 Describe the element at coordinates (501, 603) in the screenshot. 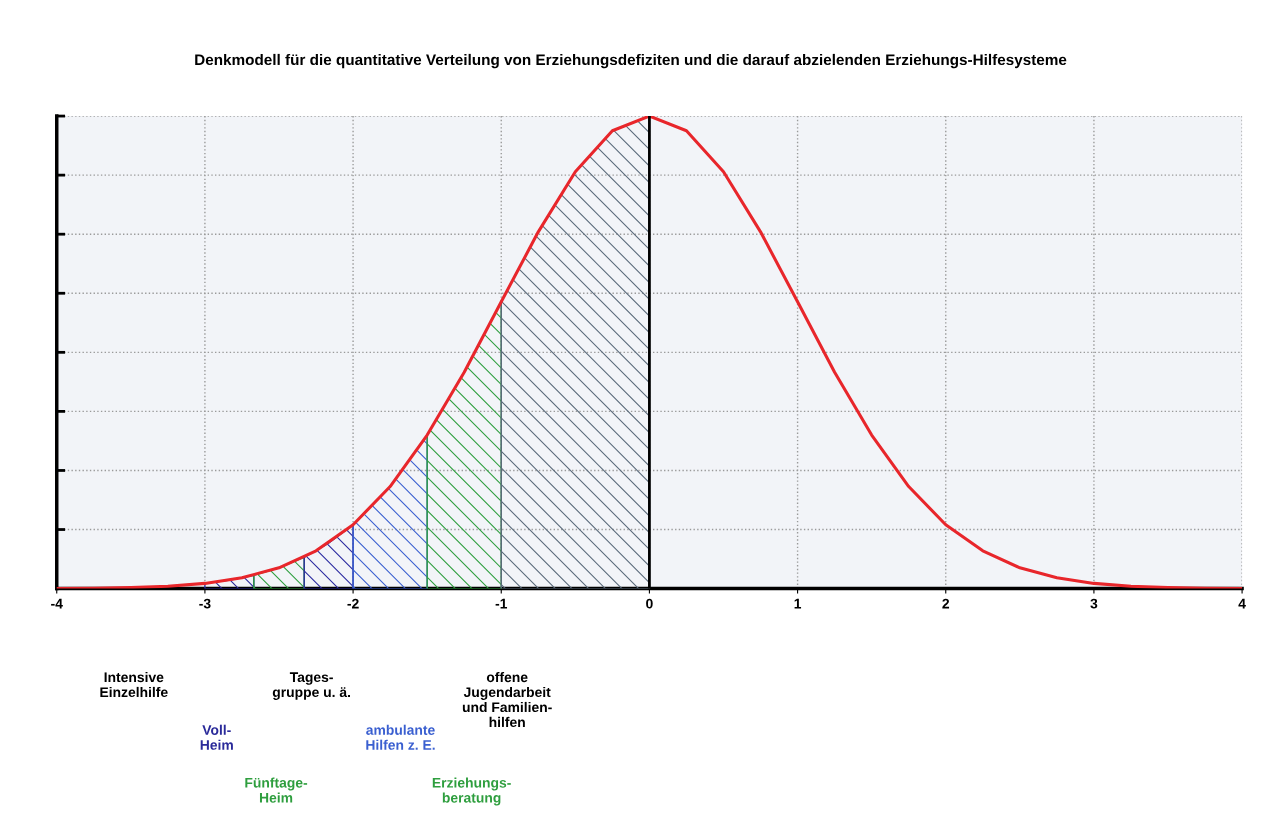

I see `x-tick-label: -1` at that location.